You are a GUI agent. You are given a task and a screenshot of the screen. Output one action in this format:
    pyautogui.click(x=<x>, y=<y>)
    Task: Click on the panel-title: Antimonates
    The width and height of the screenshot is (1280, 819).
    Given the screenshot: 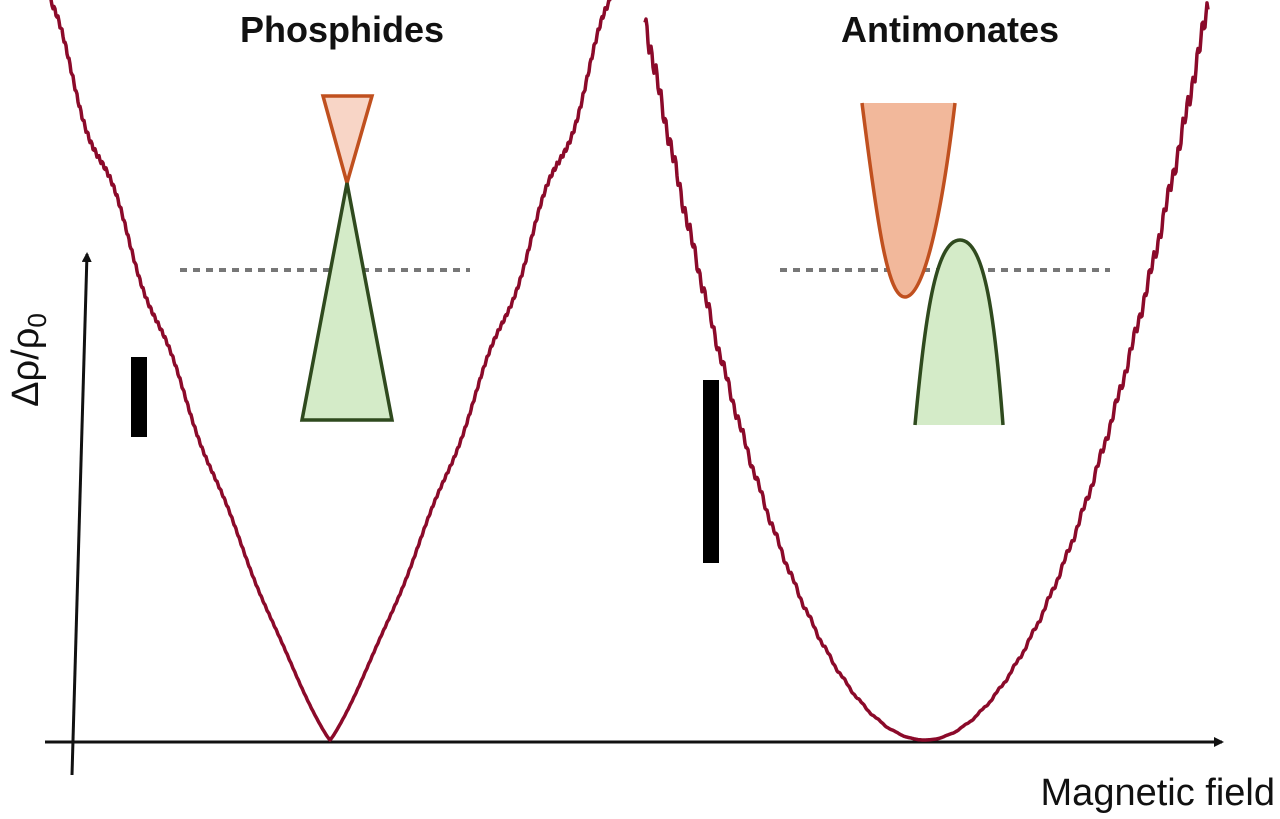 What is the action you would take?
    pyautogui.click(x=950, y=29)
    